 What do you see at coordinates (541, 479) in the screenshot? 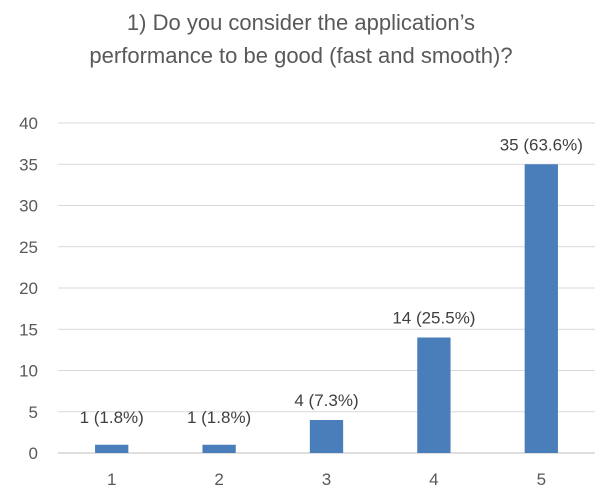
I see `x-tick-label: 5` at bounding box center [541, 479].